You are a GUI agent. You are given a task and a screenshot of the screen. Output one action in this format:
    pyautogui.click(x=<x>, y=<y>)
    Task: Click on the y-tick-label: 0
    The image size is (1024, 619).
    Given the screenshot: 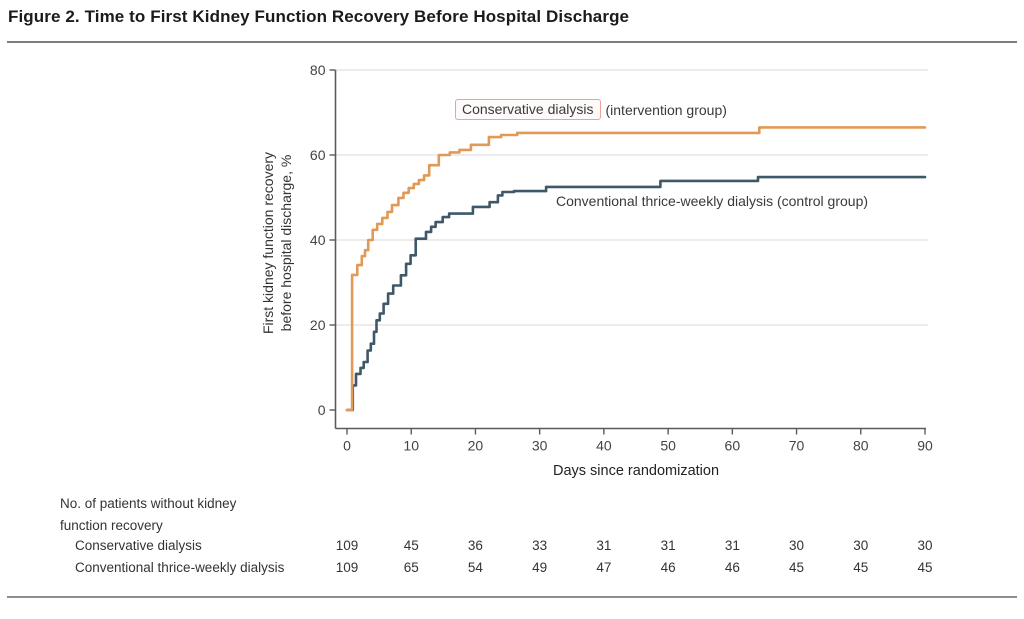 What is the action you would take?
    pyautogui.click(x=322, y=410)
    